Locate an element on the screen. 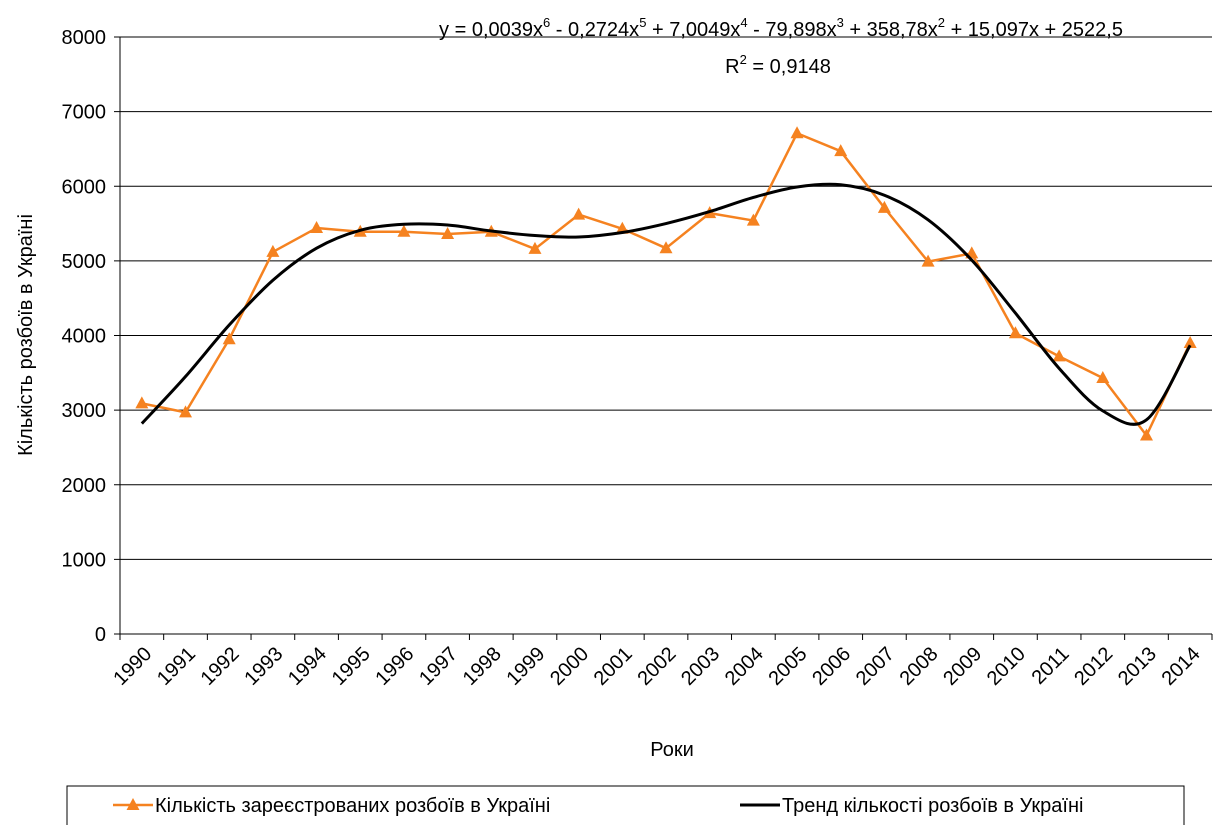 The height and width of the screenshot is (825, 1232). r-squared: R2 = 0,9148 is located at coordinates (778, 65).